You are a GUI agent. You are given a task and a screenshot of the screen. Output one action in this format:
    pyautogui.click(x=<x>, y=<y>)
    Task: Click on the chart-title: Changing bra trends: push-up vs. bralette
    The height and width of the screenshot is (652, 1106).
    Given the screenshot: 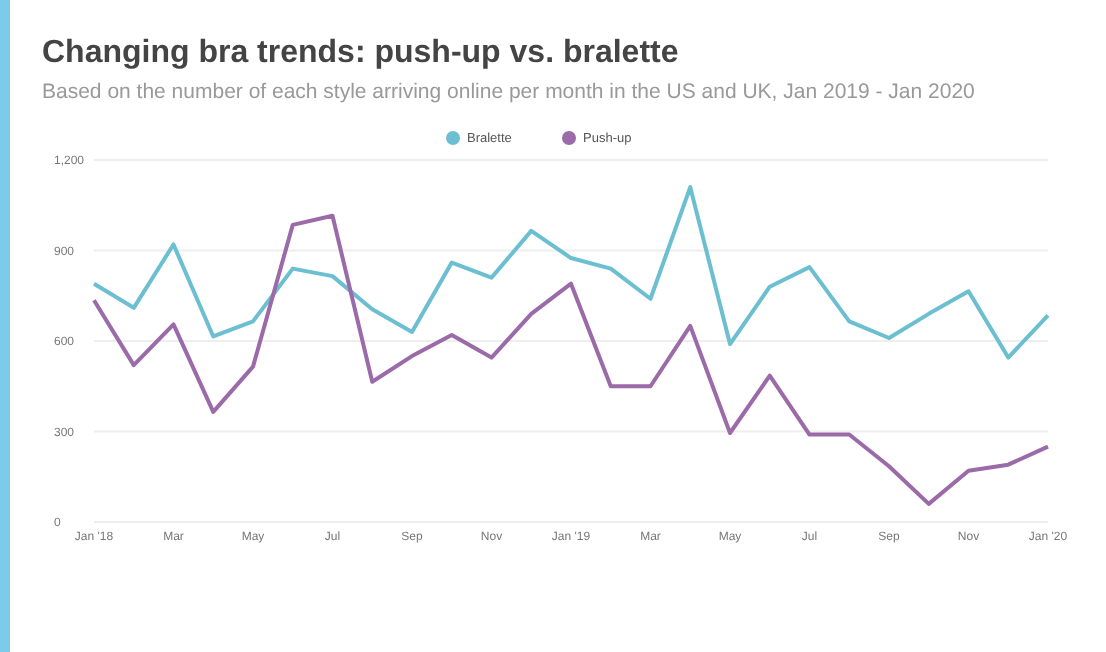 What is the action you would take?
    pyautogui.click(x=360, y=53)
    